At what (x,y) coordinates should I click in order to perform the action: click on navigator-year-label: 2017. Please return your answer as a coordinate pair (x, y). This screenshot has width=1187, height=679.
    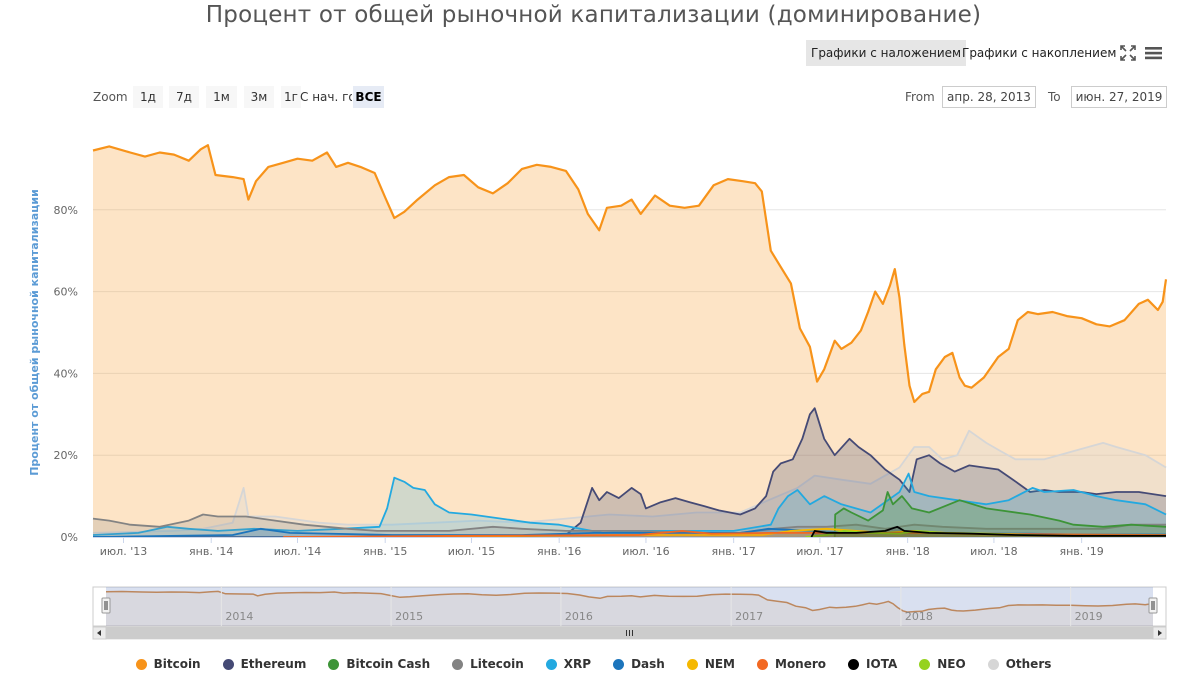
    Looking at the image, I should click on (749, 616).